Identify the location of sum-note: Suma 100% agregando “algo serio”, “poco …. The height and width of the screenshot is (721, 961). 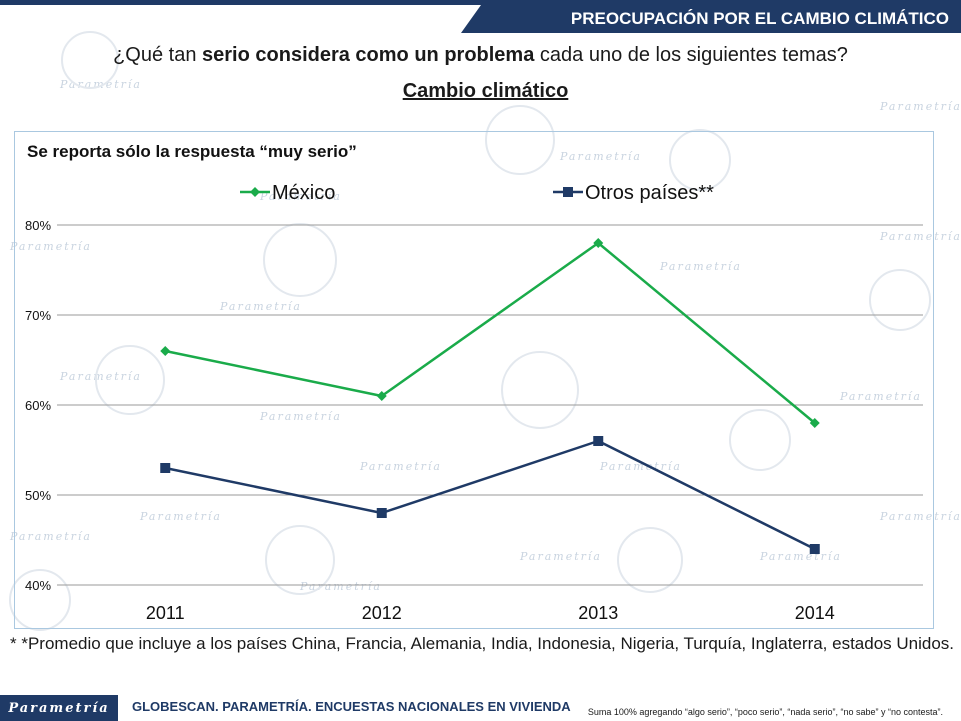
(765, 712).